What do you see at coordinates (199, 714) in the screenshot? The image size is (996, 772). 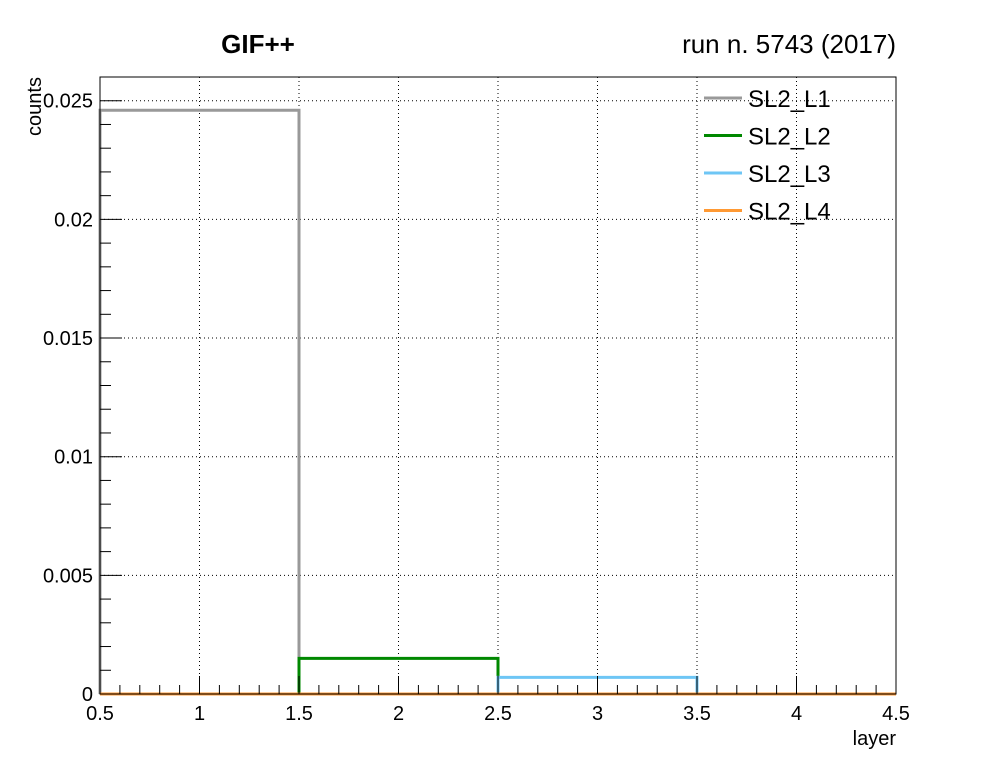 I see `x-tick-label: 1` at bounding box center [199, 714].